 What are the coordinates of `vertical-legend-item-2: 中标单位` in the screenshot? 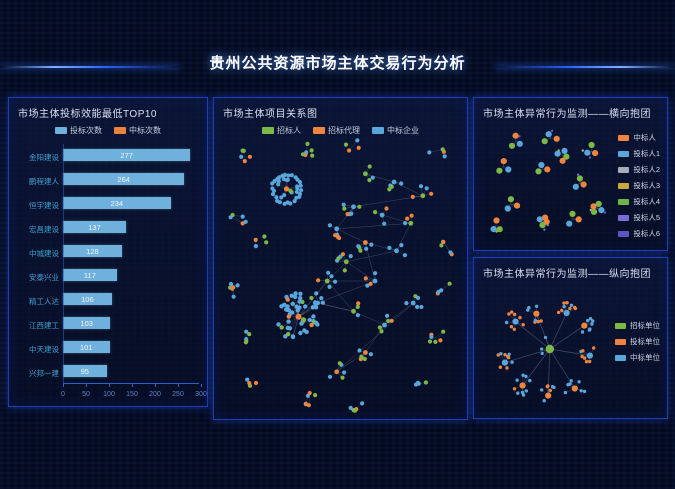 It's located at (637, 357).